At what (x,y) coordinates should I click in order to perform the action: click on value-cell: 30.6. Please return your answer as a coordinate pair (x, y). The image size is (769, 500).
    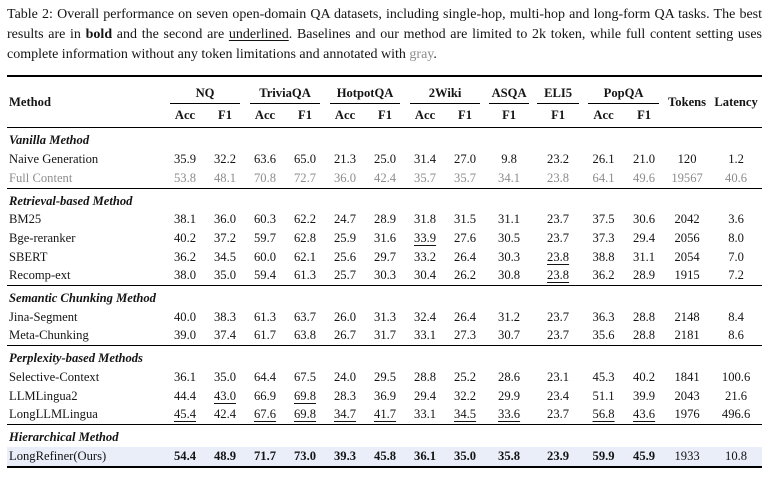
    Looking at the image, I should click on (644, 219).